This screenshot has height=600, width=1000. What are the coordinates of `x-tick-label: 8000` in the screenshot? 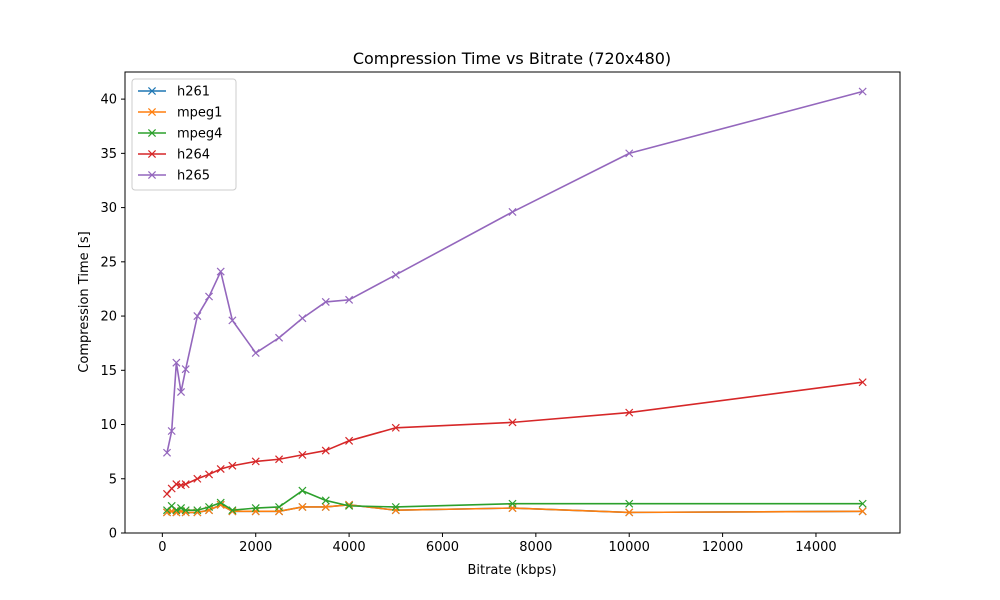 It's located at (535, 547).